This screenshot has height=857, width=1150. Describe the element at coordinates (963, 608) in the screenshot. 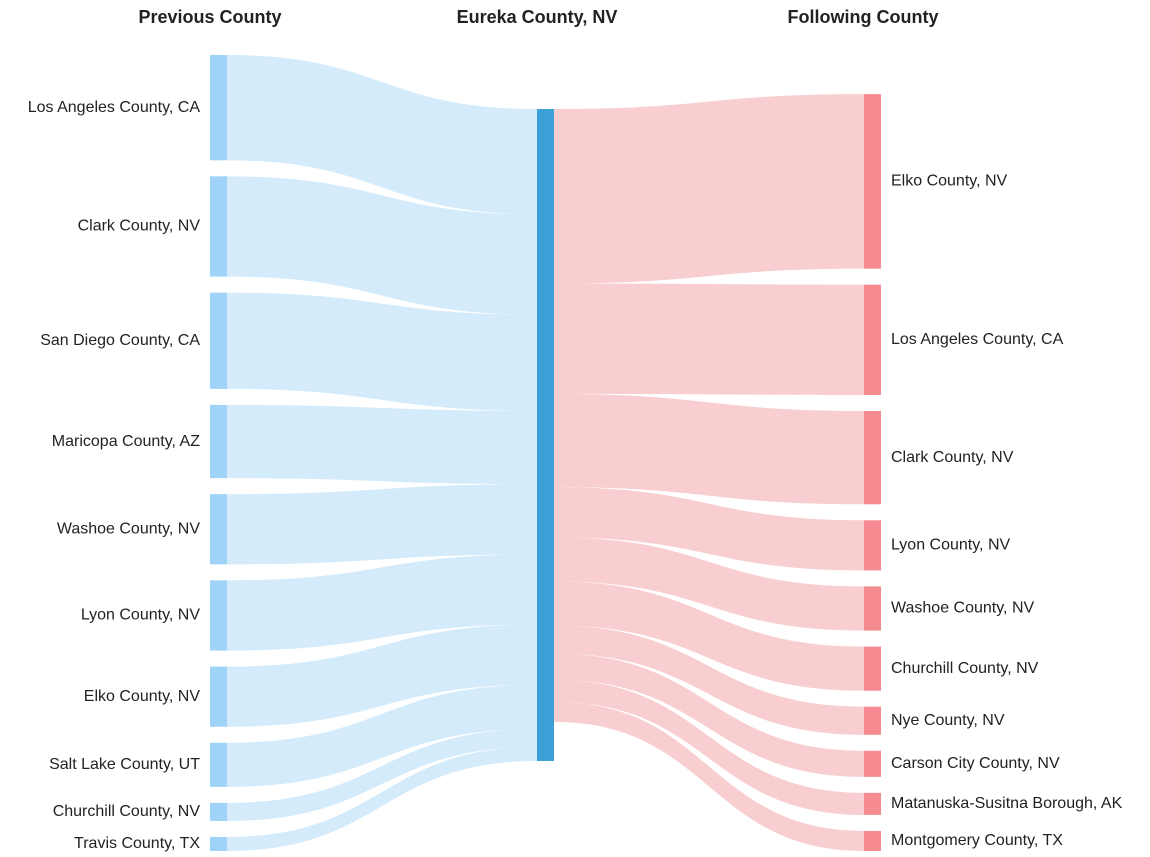

I see `target-label: Washoe County, NV` at that location.